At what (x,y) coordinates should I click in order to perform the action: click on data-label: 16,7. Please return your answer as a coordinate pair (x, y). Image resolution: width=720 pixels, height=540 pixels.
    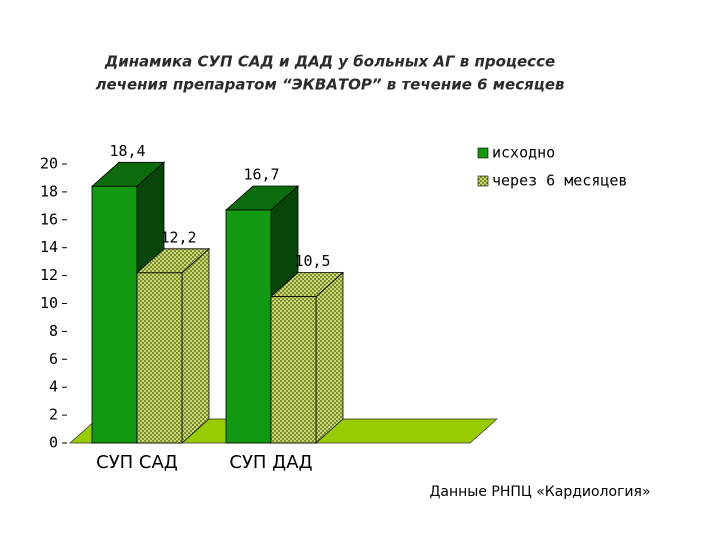
    Looking at the image, I should click on (261, 175).